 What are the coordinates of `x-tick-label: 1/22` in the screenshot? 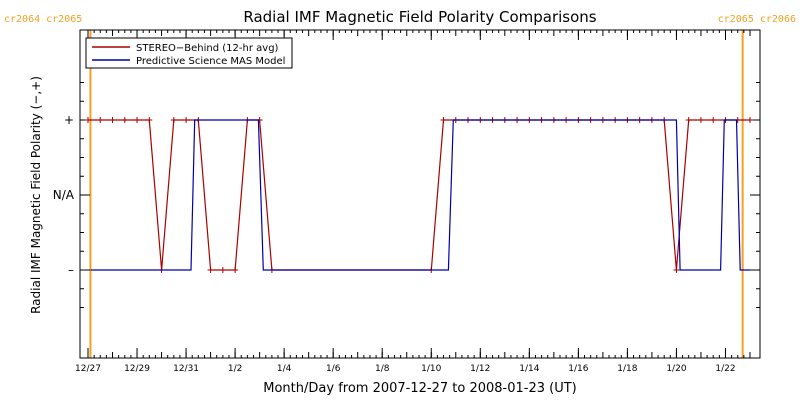 It's located at (725, 369).